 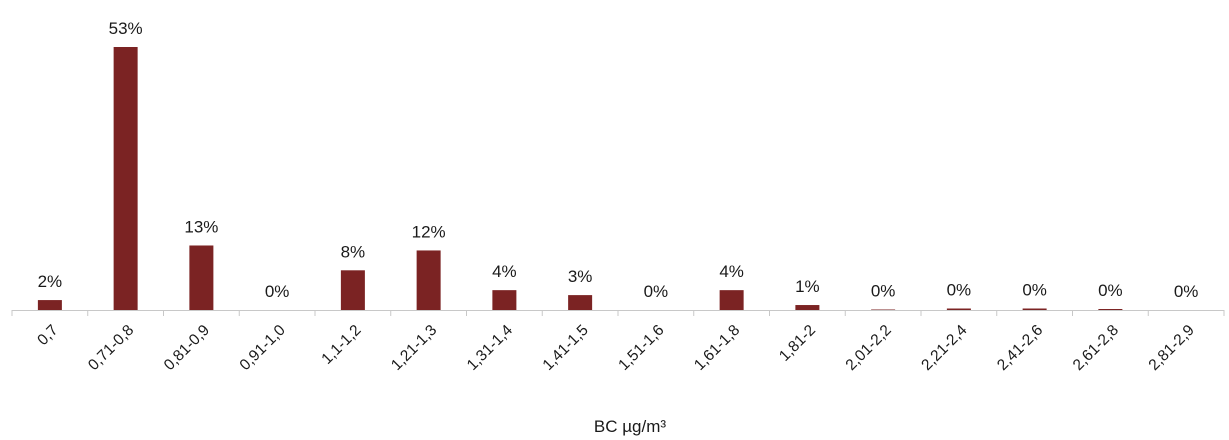 I want to click on data-label-7: 3%, so click(x=580, y=276).